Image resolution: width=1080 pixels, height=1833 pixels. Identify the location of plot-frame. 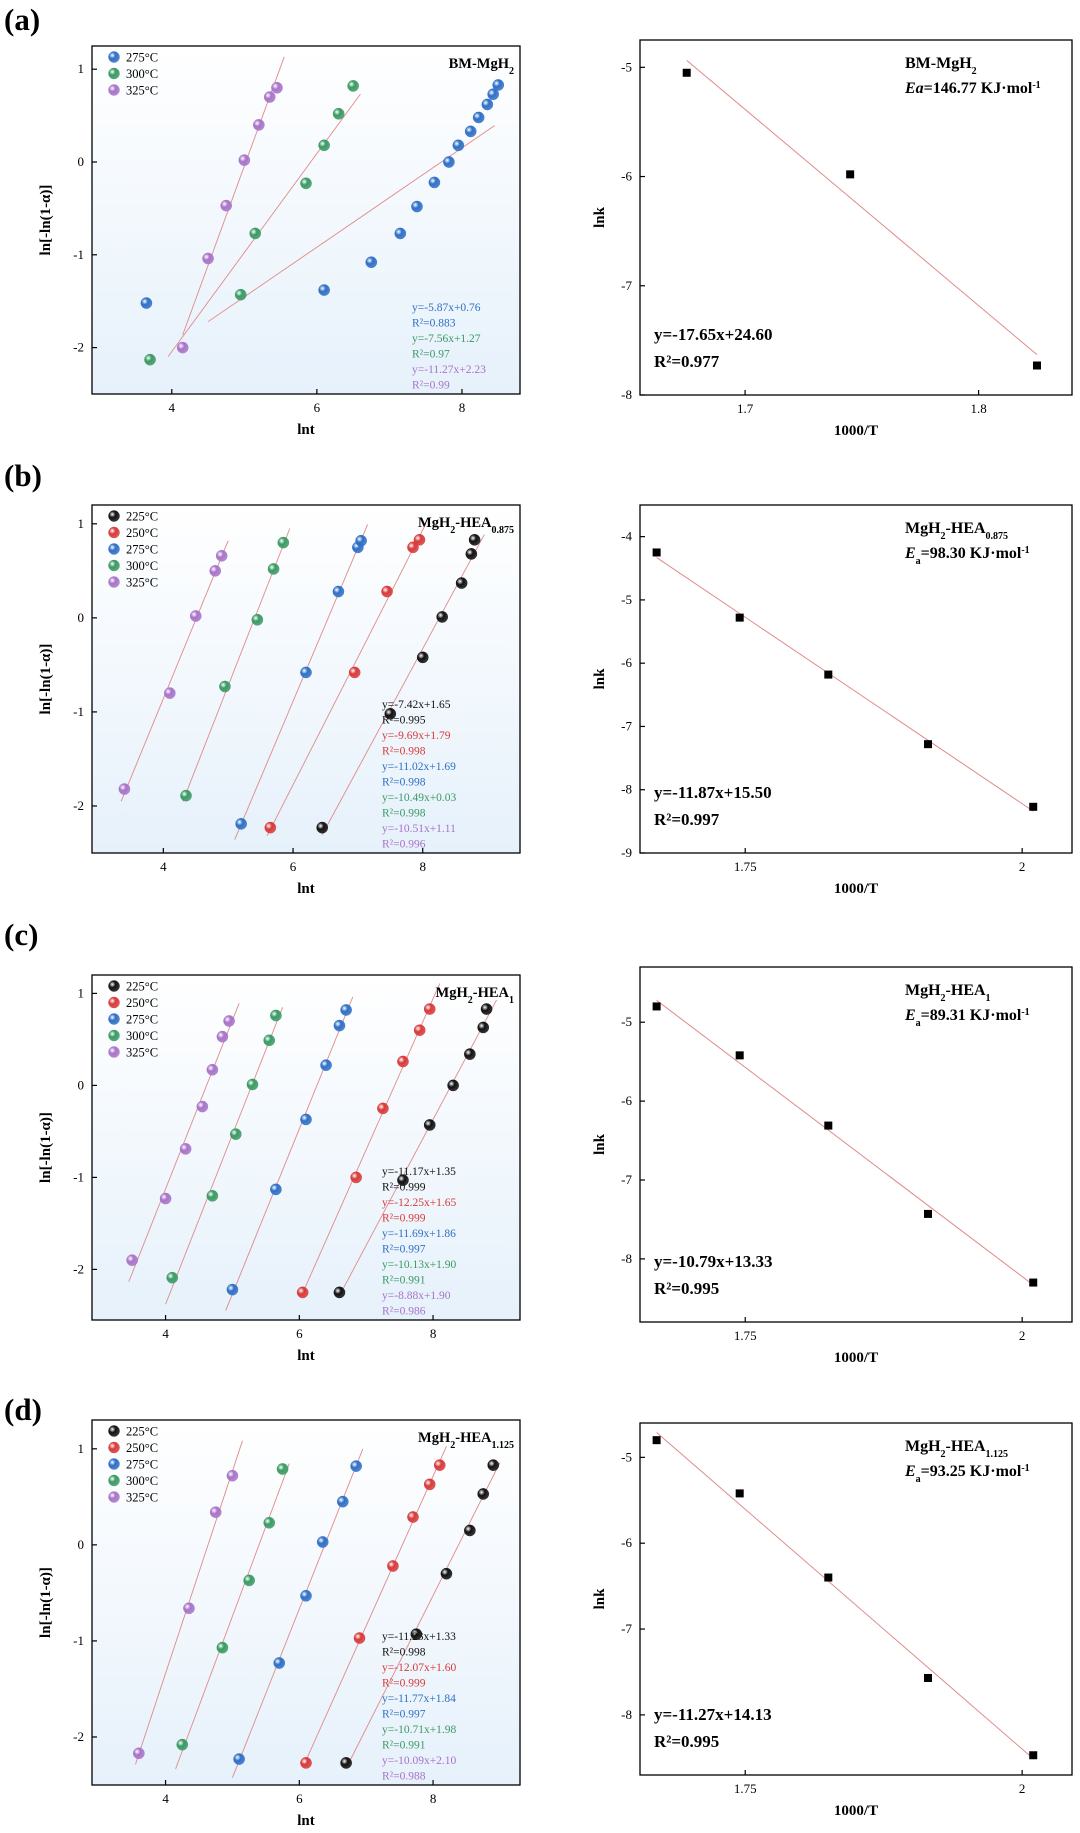
(856, 217).